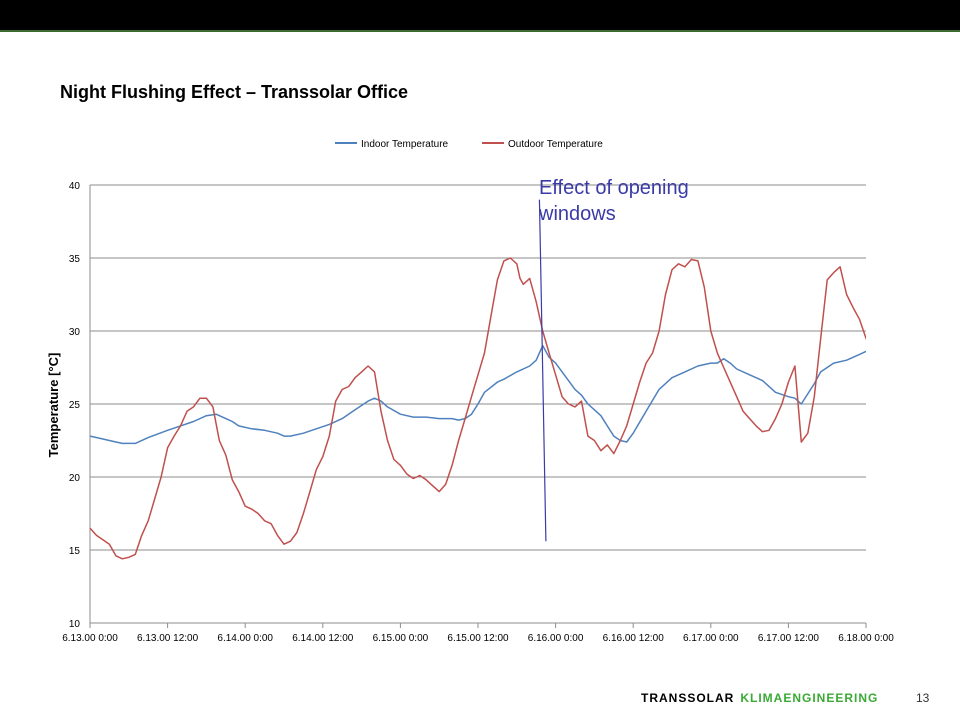 The height and width of the screenshot is (720, 960). Describe the element at coordinates (245, 638) in the screenshot. I see `x-tick-label: 6.14.00 0:00` at that location.